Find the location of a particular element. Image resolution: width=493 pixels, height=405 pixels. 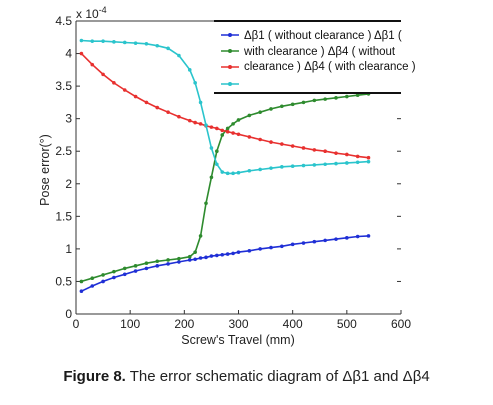

y-exponent-label: x 10-4 is located at coordinates (91, 13).